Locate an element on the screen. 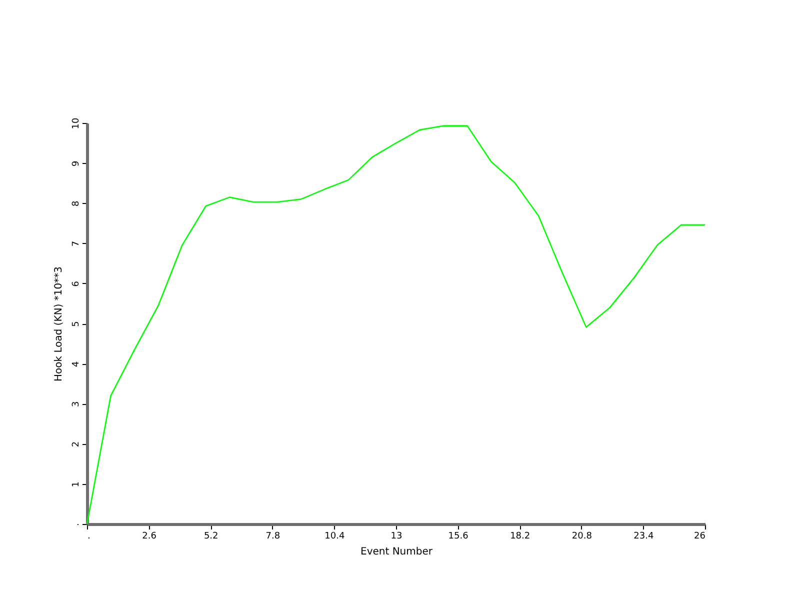 Image resolution: width=792 pixels, height=612 pixels. y-tick-label: 10 is located at coordinates (77, 124).